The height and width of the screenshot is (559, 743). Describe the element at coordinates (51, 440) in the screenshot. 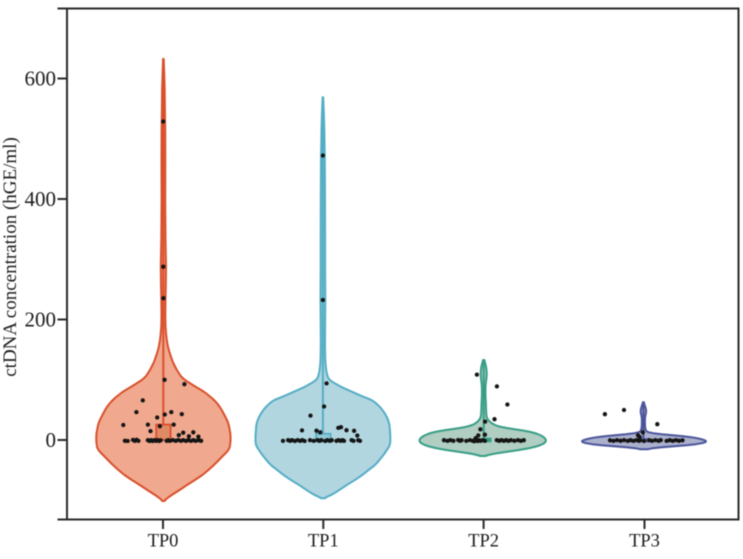

I see `svg-text: 0` at that location.